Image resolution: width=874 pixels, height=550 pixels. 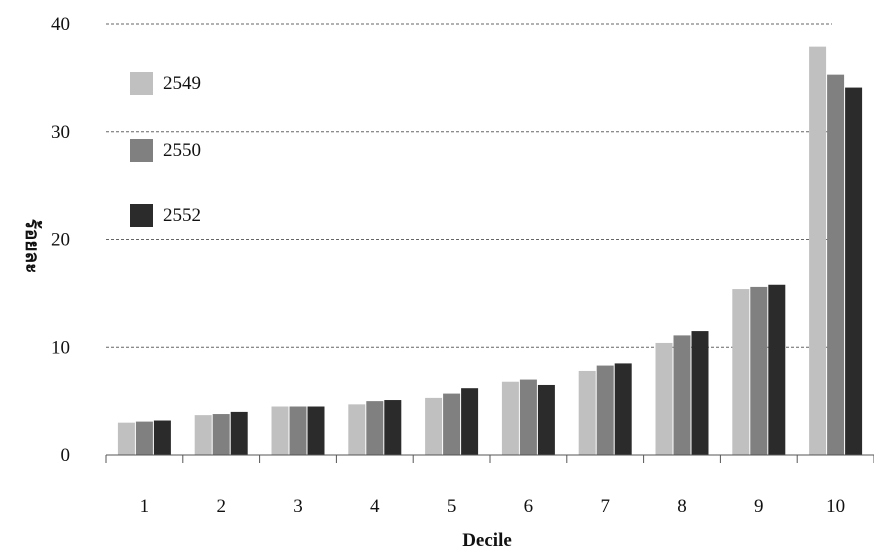 I want to click on axes, so click(x=489, y=458).